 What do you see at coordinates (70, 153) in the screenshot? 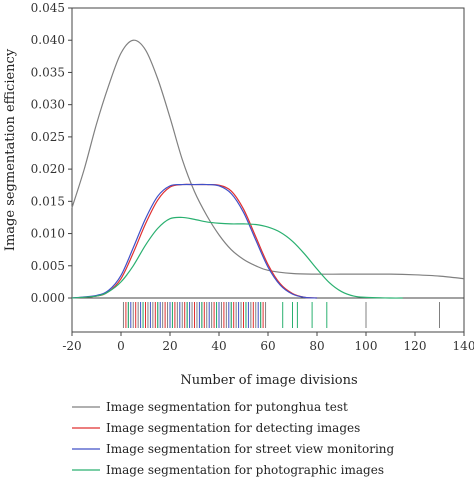
I see `y-tick-marks` at bounding box center [70, 153].